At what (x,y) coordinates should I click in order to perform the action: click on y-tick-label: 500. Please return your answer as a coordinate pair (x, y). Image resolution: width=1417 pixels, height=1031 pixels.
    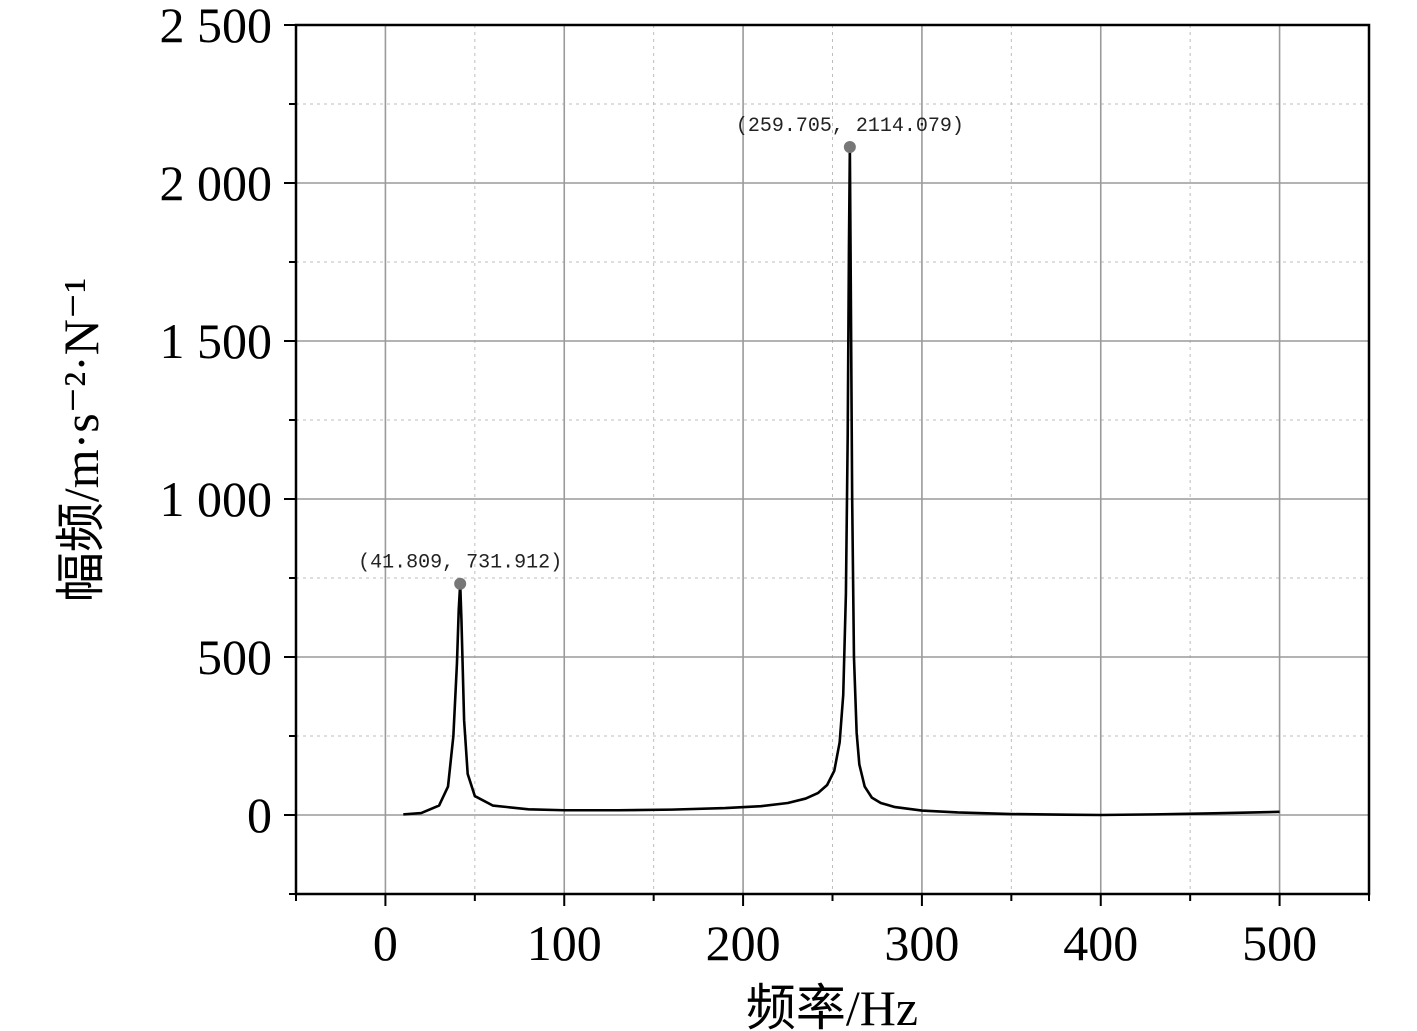
    Looking at the image, I should click on (234, 657).